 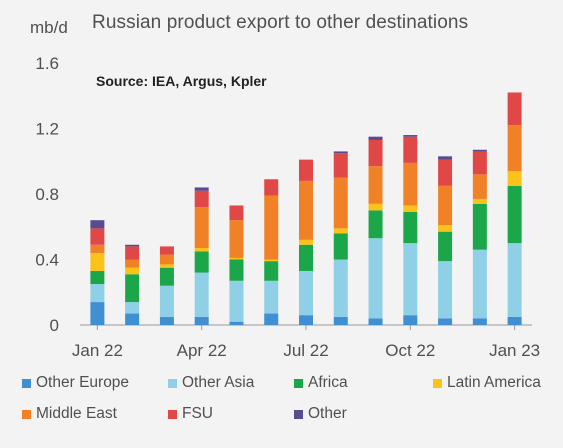 I want to click on legend-label: Other Europe, so click(x=83, y=382).